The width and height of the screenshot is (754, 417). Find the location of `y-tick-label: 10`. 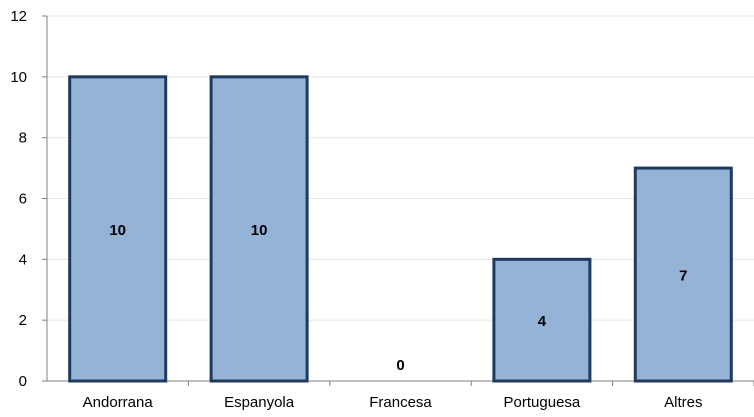

y-tick-label: 10 is located at coordinates (18, 77).